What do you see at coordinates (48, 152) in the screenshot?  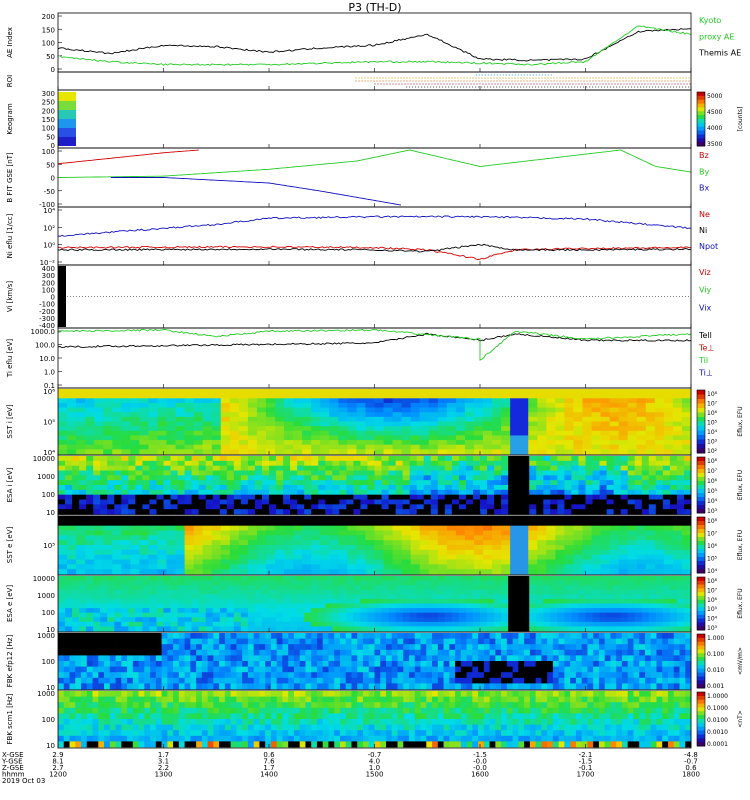 I see `ytick-bfield: 100` at bounding box center [48, 152].